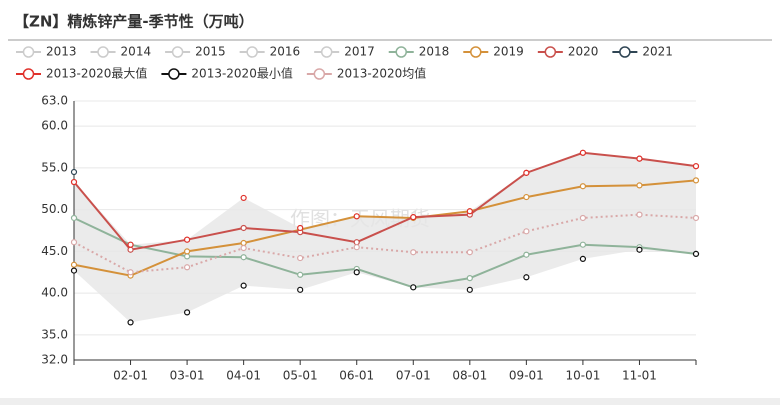  What do you see at coordinates (61, 52) in the screenshot?
I see `legend-label: 2013` at bounding box center [61, 52].